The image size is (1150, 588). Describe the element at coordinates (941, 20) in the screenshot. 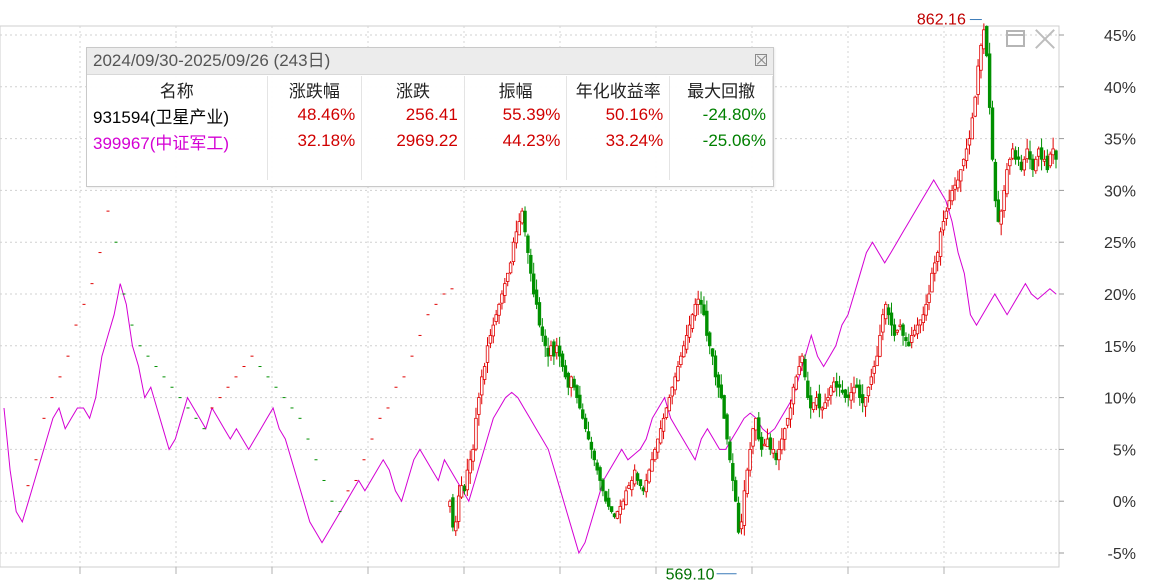

I see `high-label: 862.16` at that location.